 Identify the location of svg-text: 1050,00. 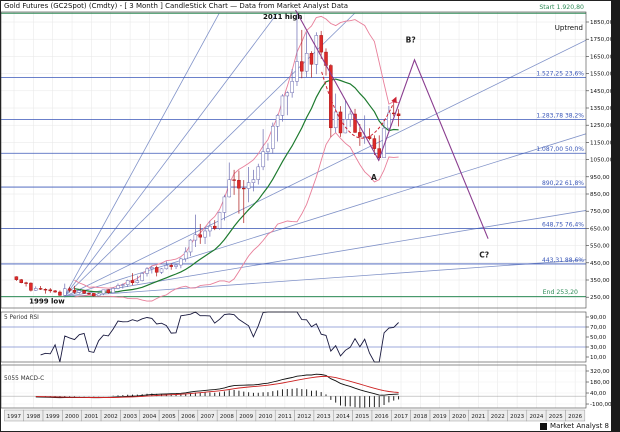
(602, 161).